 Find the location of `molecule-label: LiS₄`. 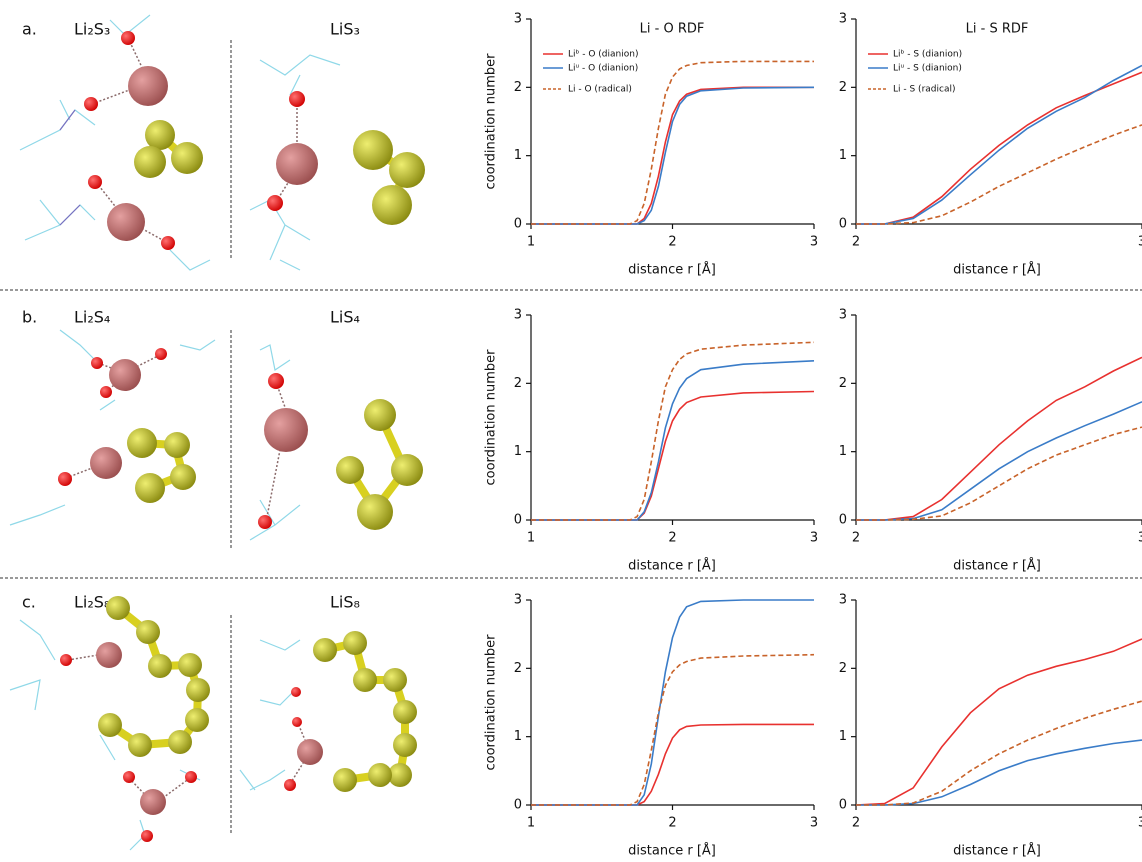

molecule-label: LiS₄ is located at coordinates (345, 317).